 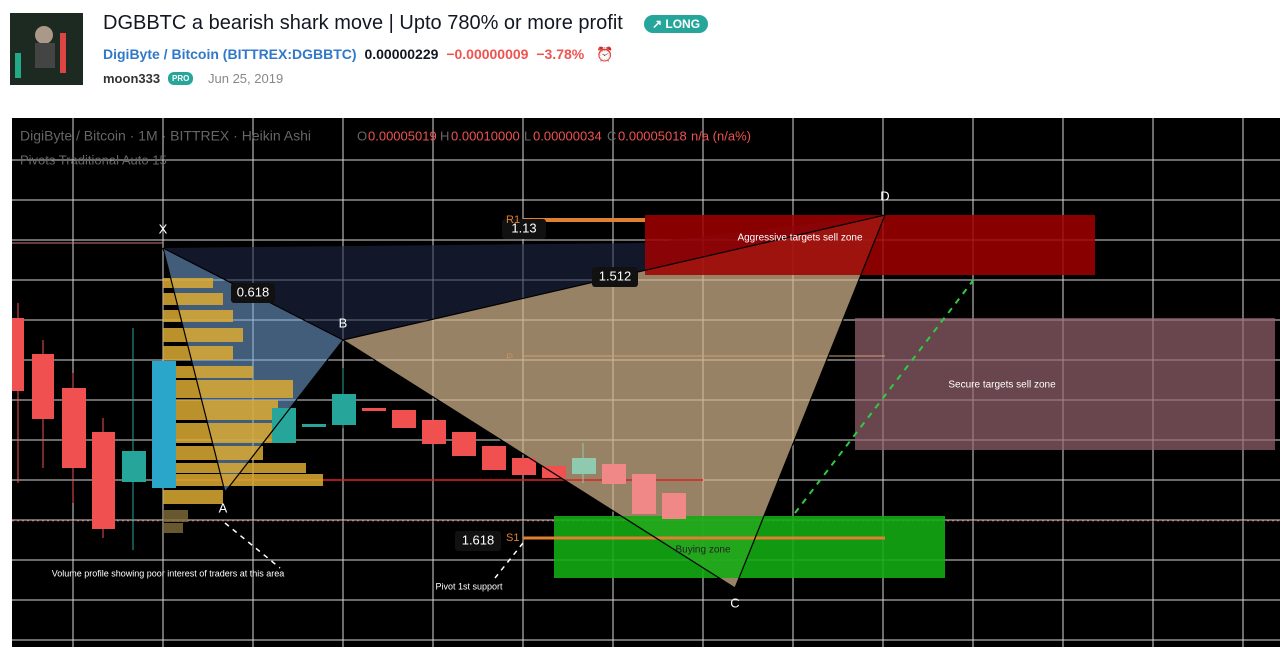 I want to click on buying-label: Buying zone, so click(x=702, y=550).